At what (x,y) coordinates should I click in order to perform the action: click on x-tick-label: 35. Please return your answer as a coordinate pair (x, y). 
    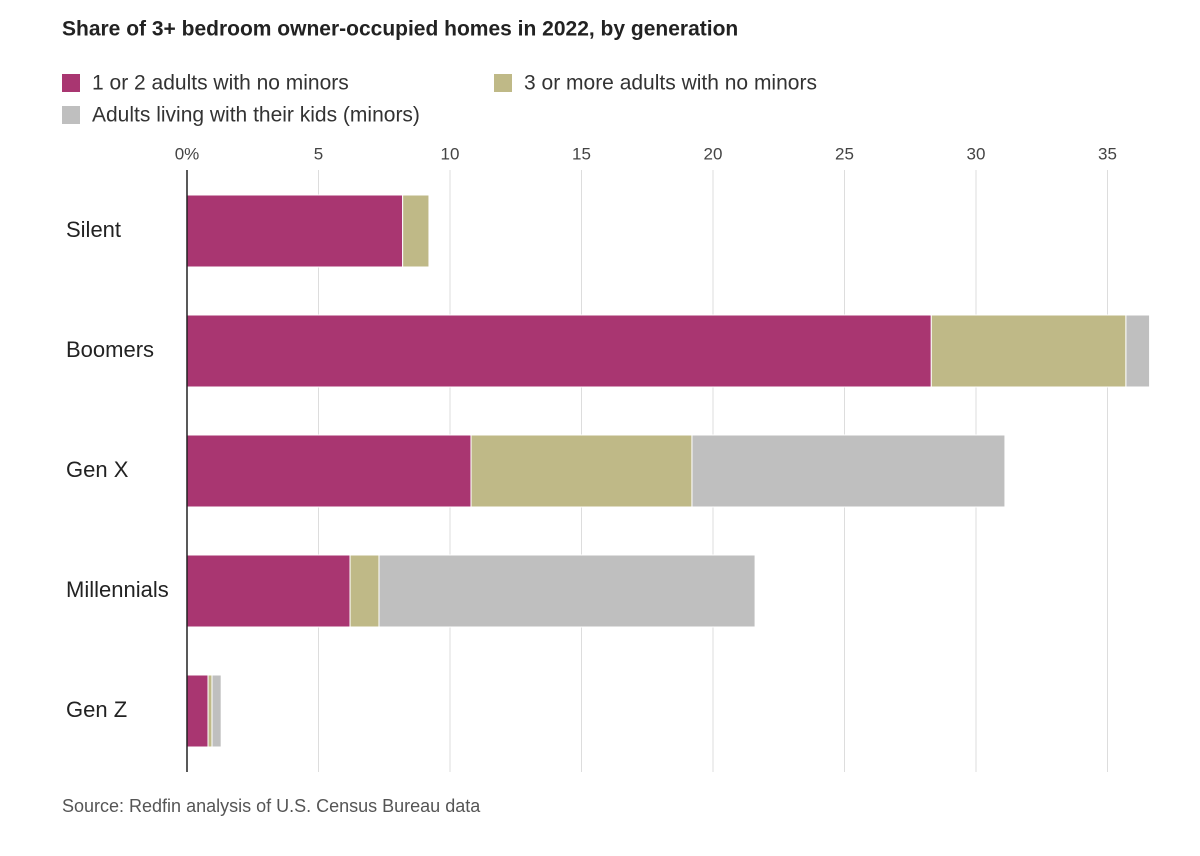
    Looking at the image, I should click on (1107, 153).